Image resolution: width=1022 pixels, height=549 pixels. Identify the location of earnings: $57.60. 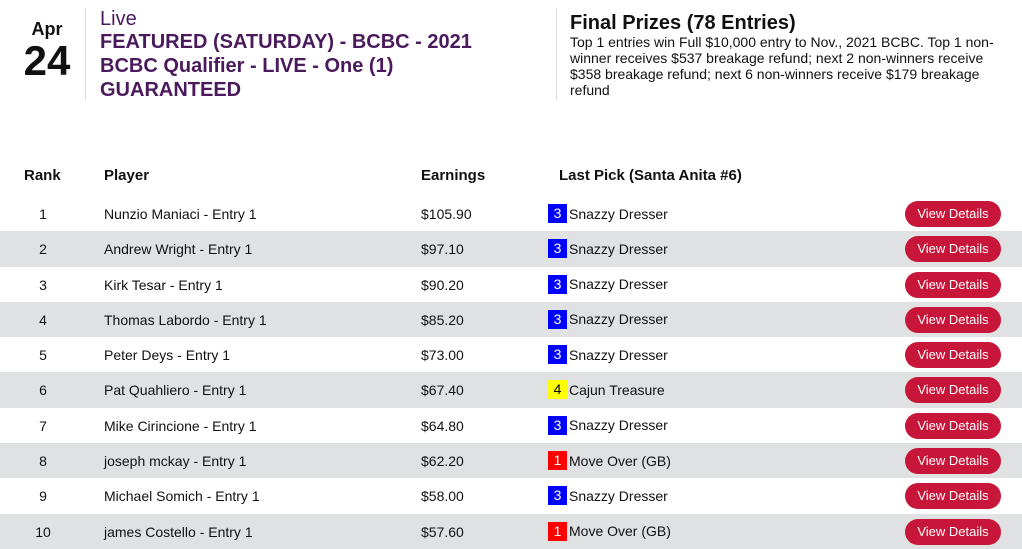
(442, 531).